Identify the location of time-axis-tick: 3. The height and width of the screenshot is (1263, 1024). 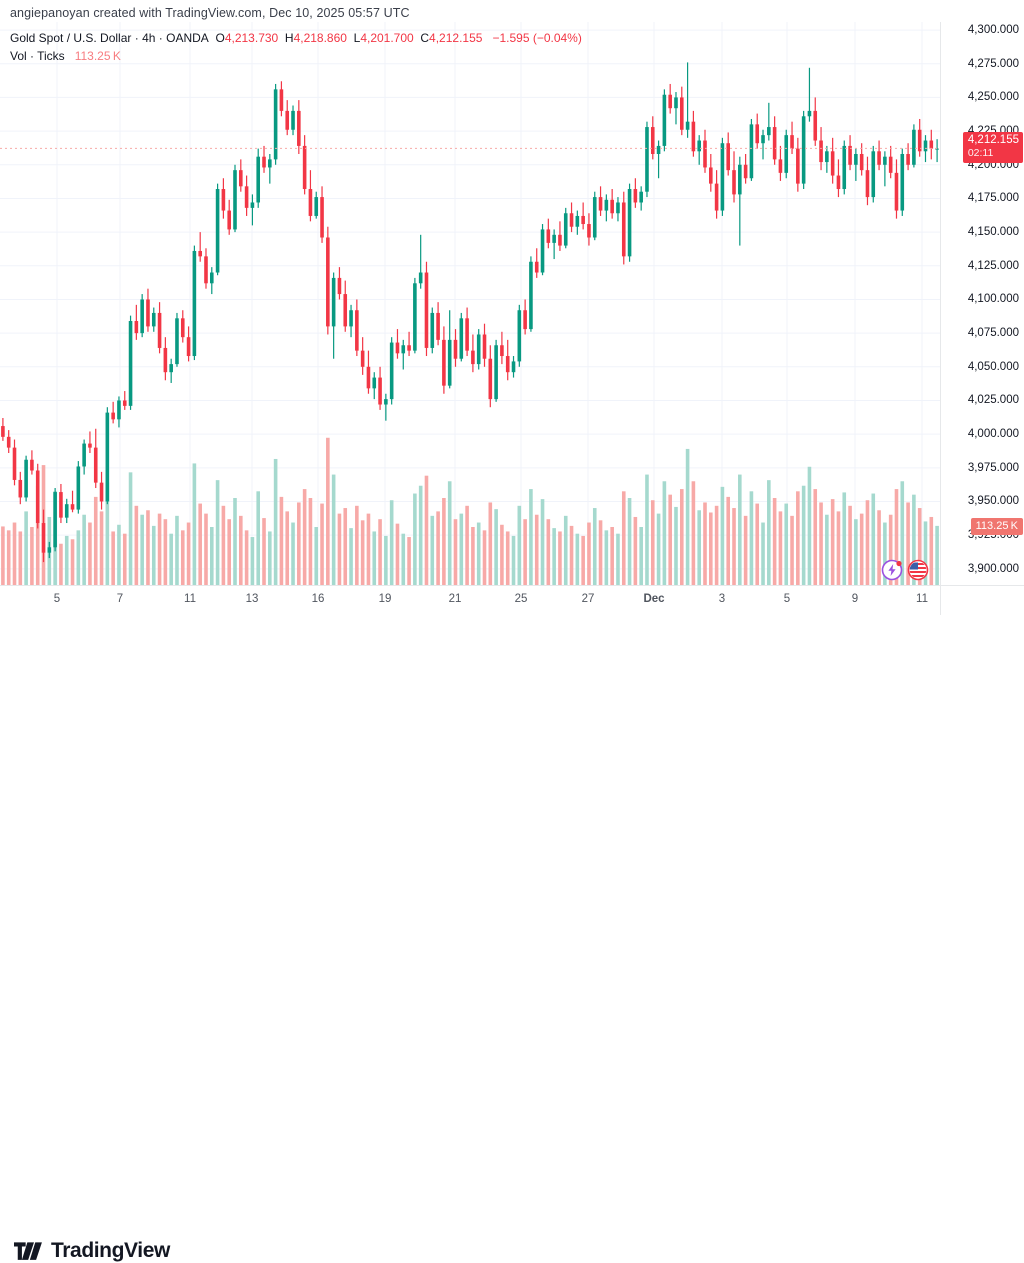
(722, 599).